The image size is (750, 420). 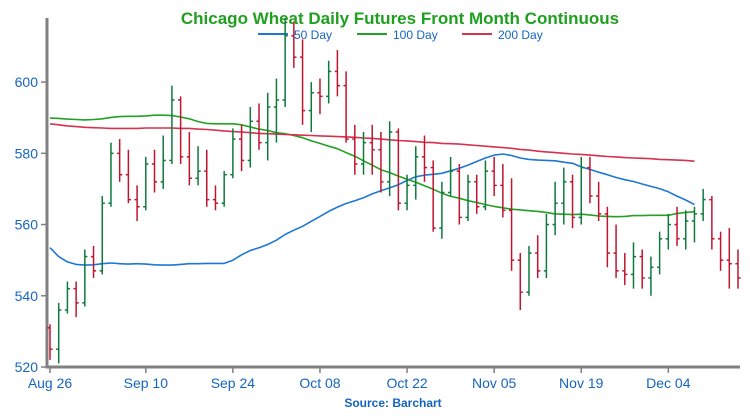 I want to click on x-tick-label: Nov 19, so click(x=581, y=383).